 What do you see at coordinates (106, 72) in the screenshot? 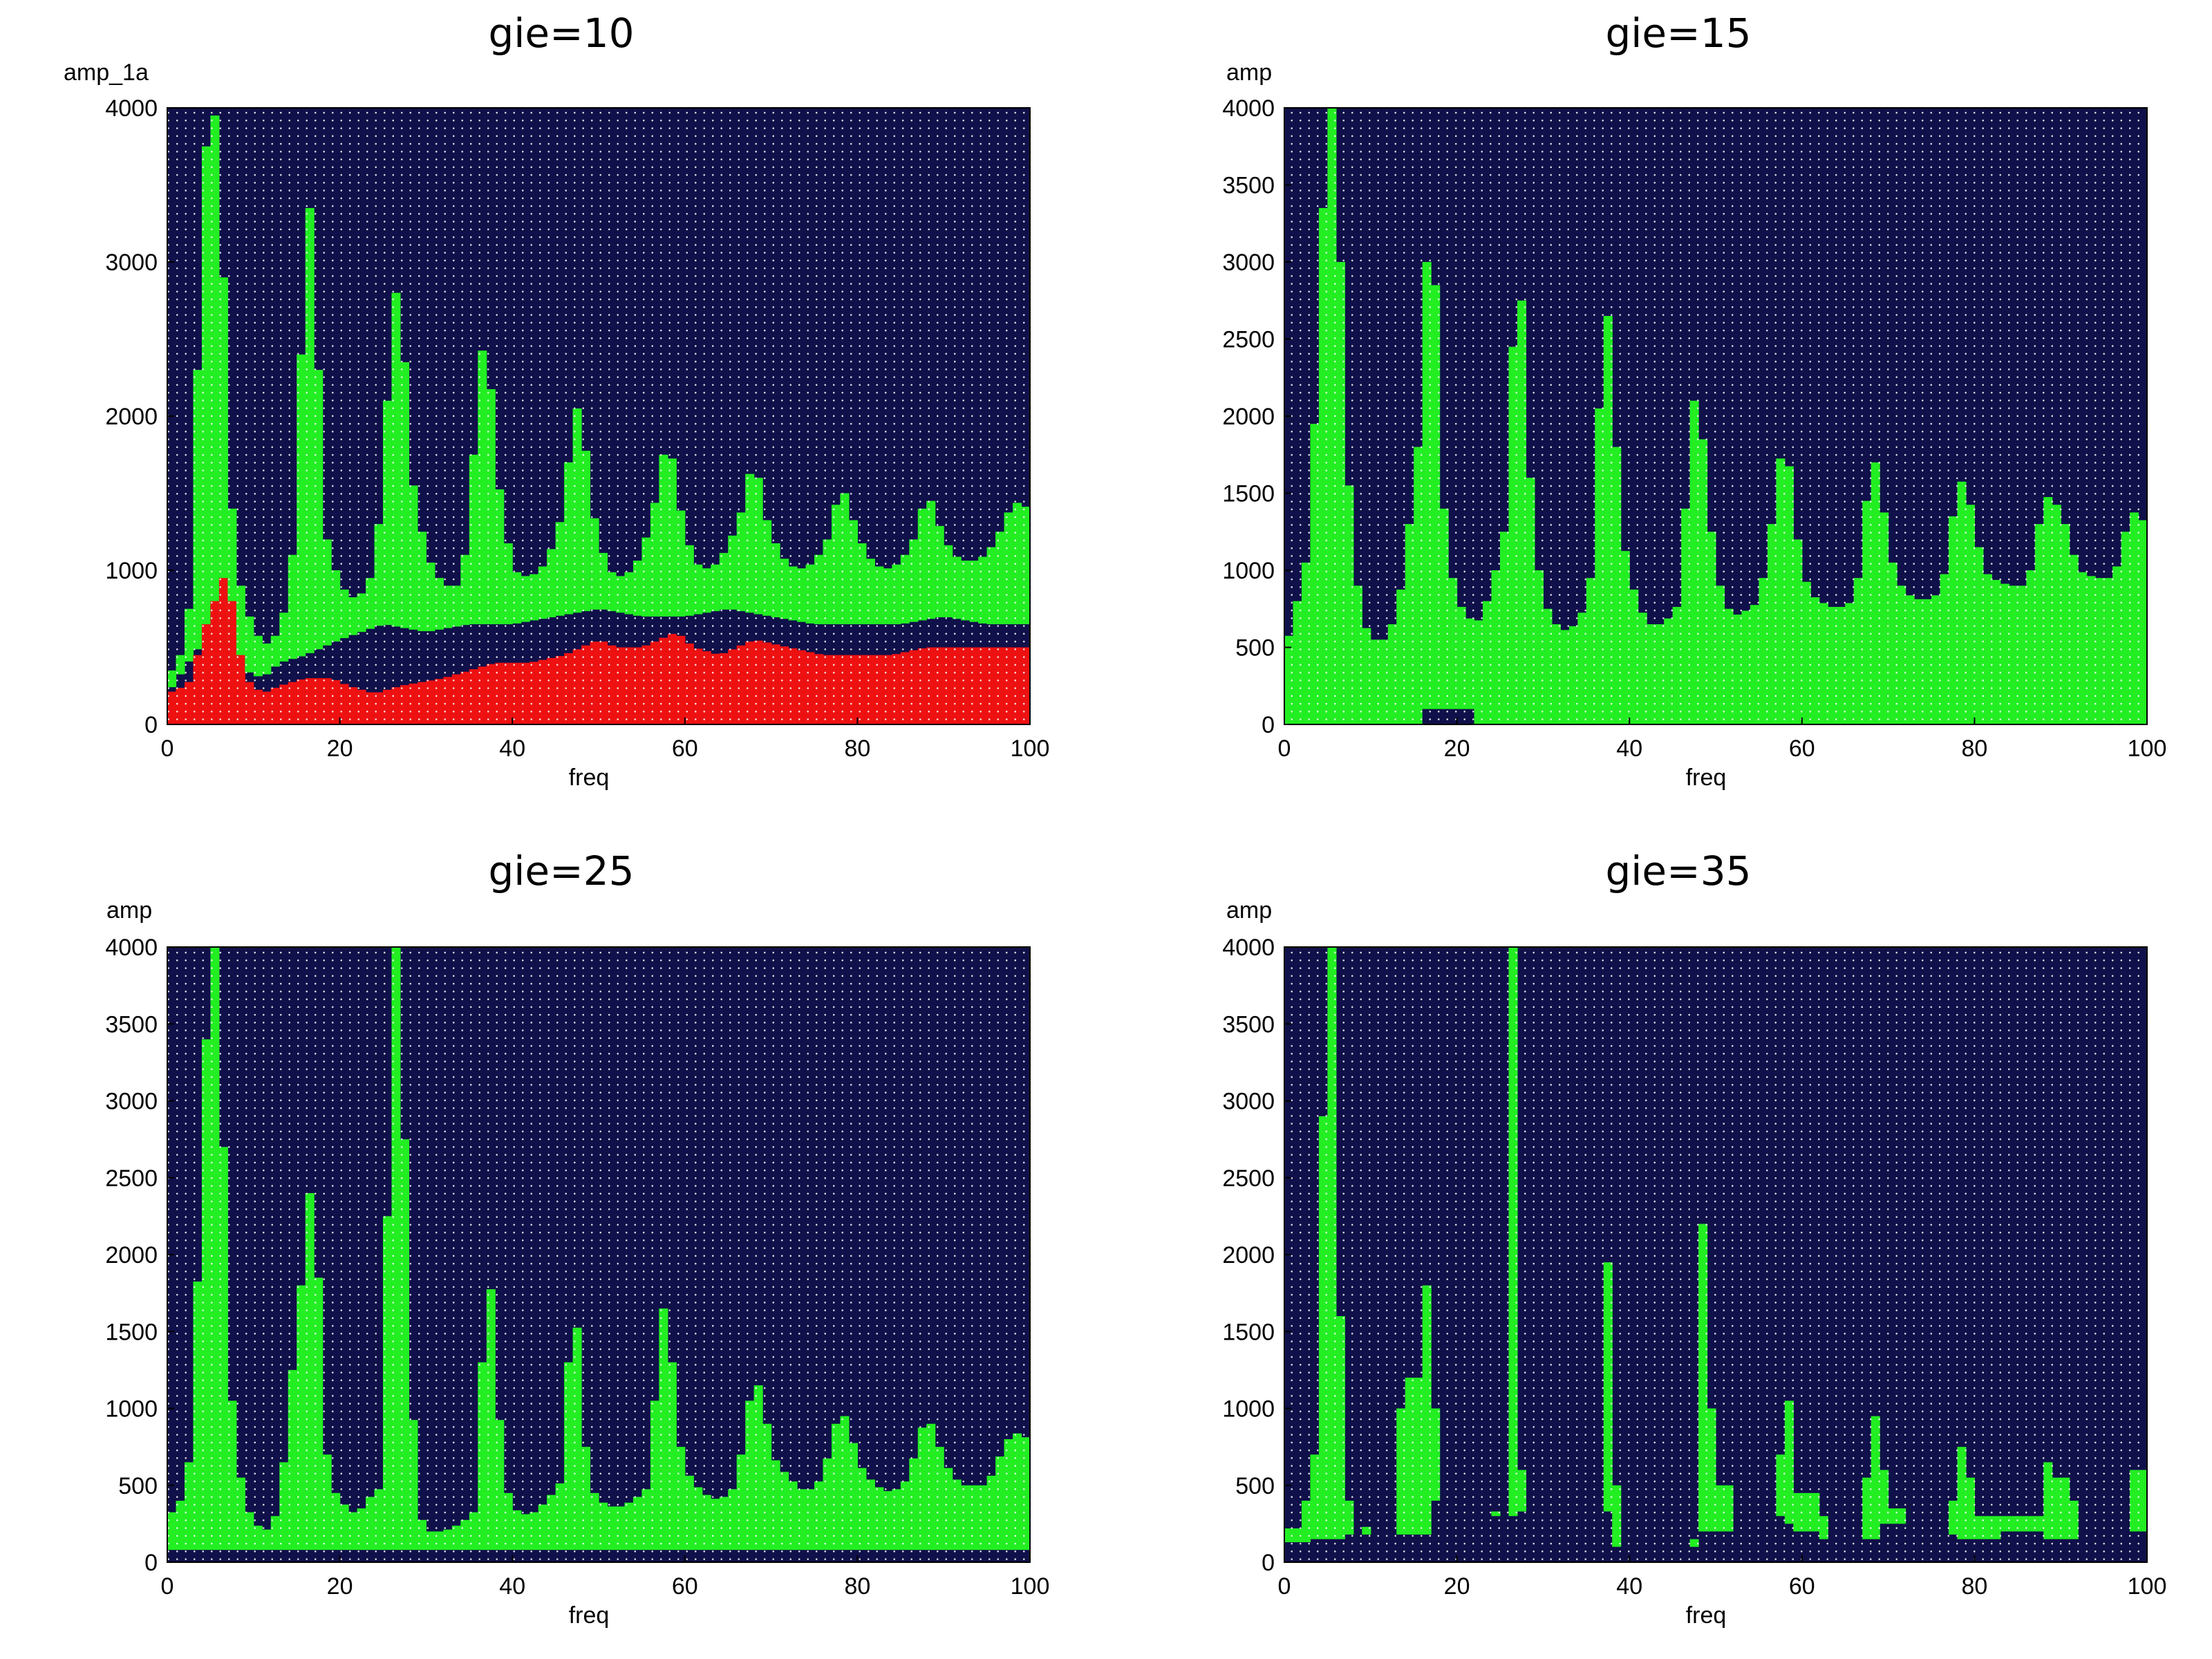
I see `y-axis-label: amp_1a` at bounding box center [106, 72].